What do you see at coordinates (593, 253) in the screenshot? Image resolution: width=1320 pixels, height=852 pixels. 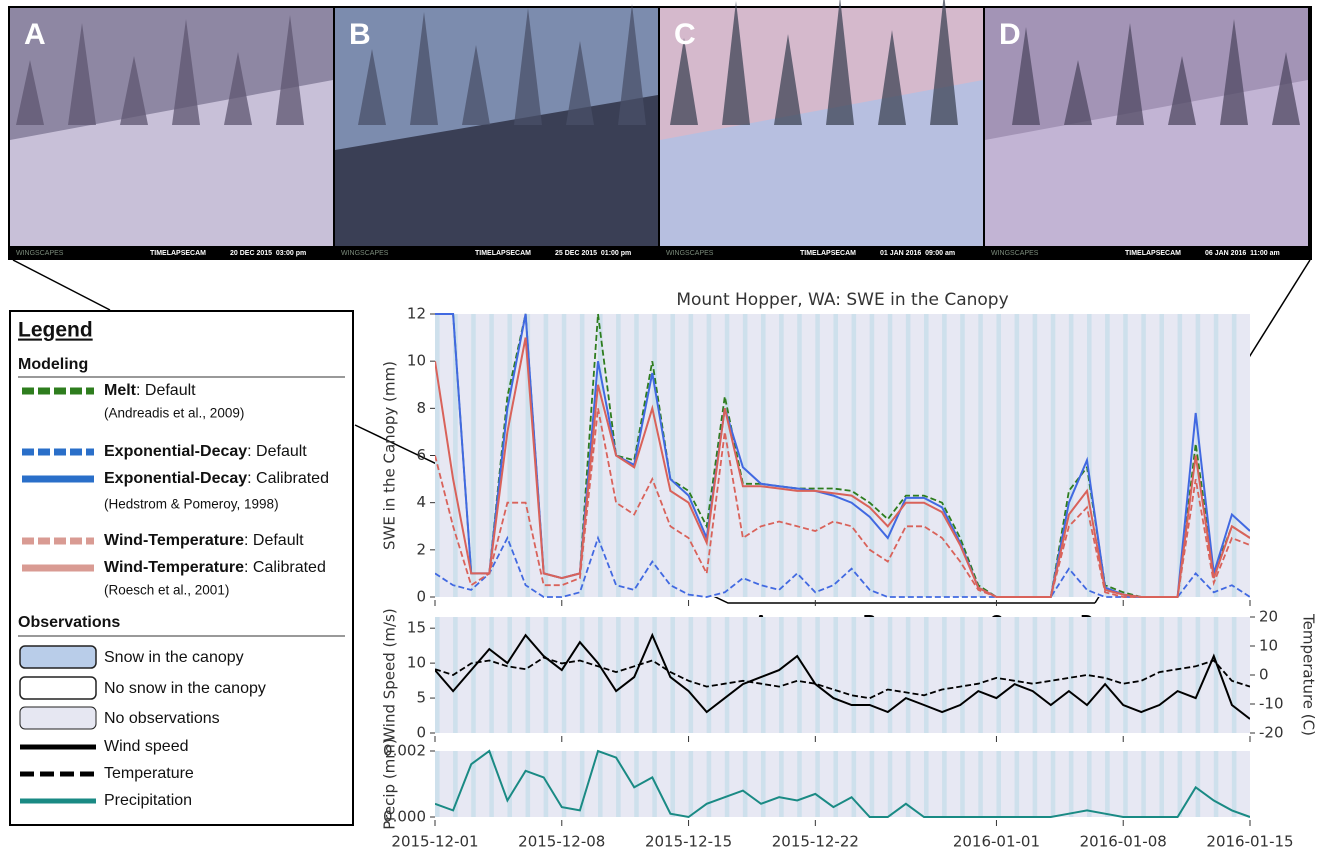 I see `photo-timestamp: 25 DEC 2015 01:00 pm` at bounding box center [593, 253].